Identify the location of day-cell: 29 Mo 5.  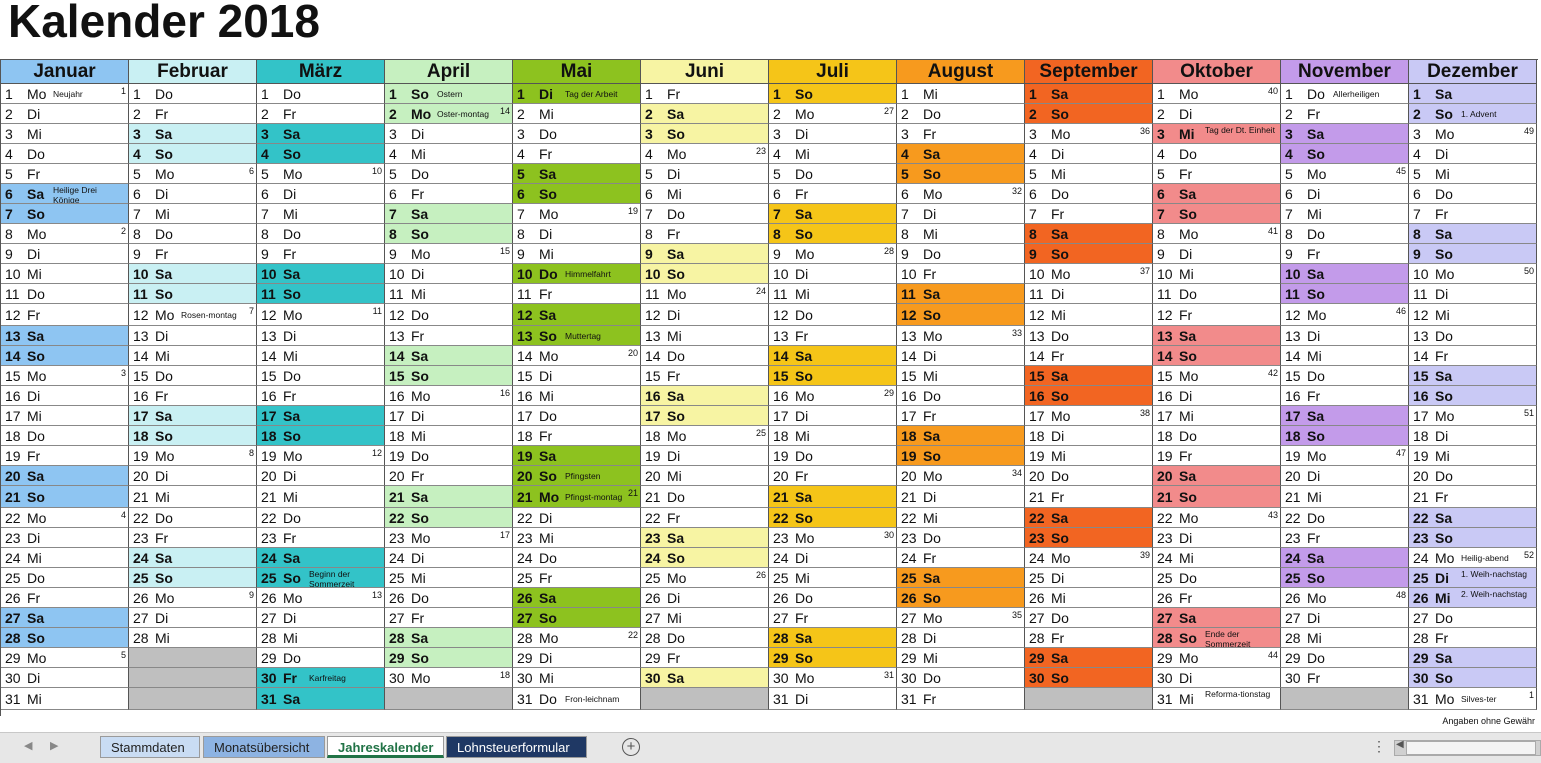
(65, 658).